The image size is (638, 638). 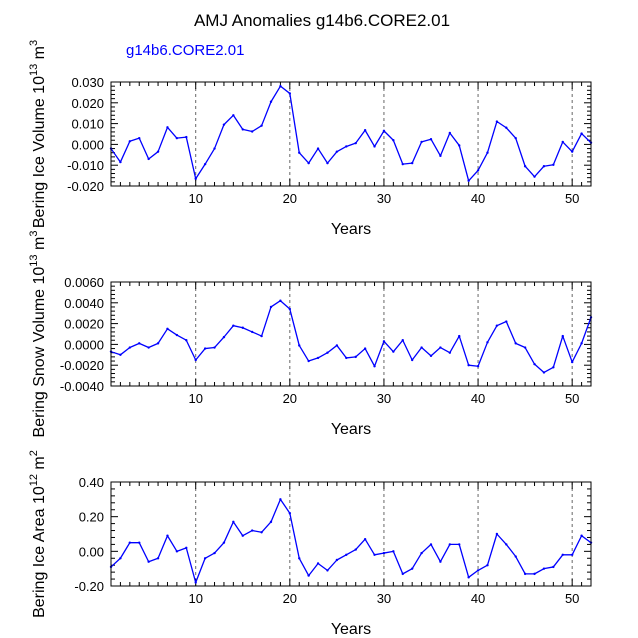 I want to click on ylabel-base: Bering Snow Volume 10, so click(x=39, y=352).